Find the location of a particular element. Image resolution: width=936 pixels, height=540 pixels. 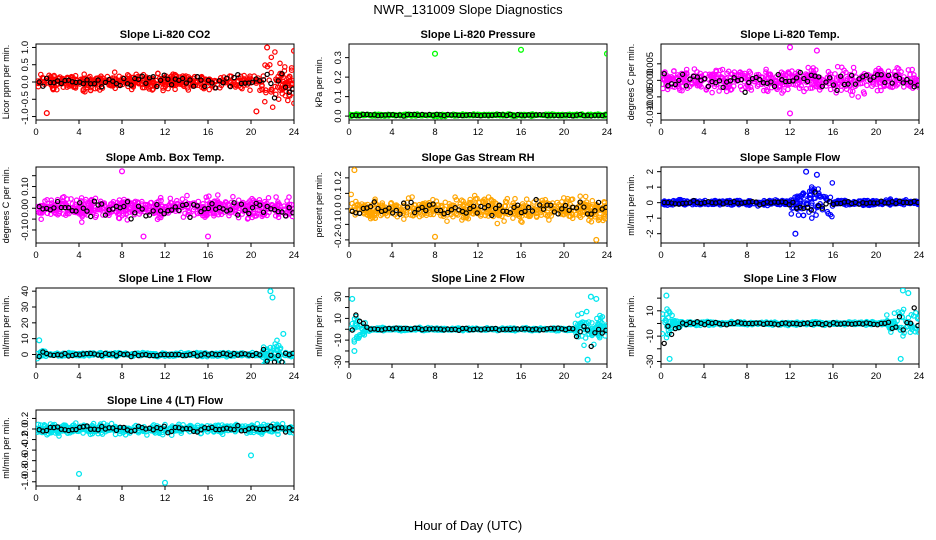

y-axis-label: ml/min per min. is located at coordinates (631, 326).